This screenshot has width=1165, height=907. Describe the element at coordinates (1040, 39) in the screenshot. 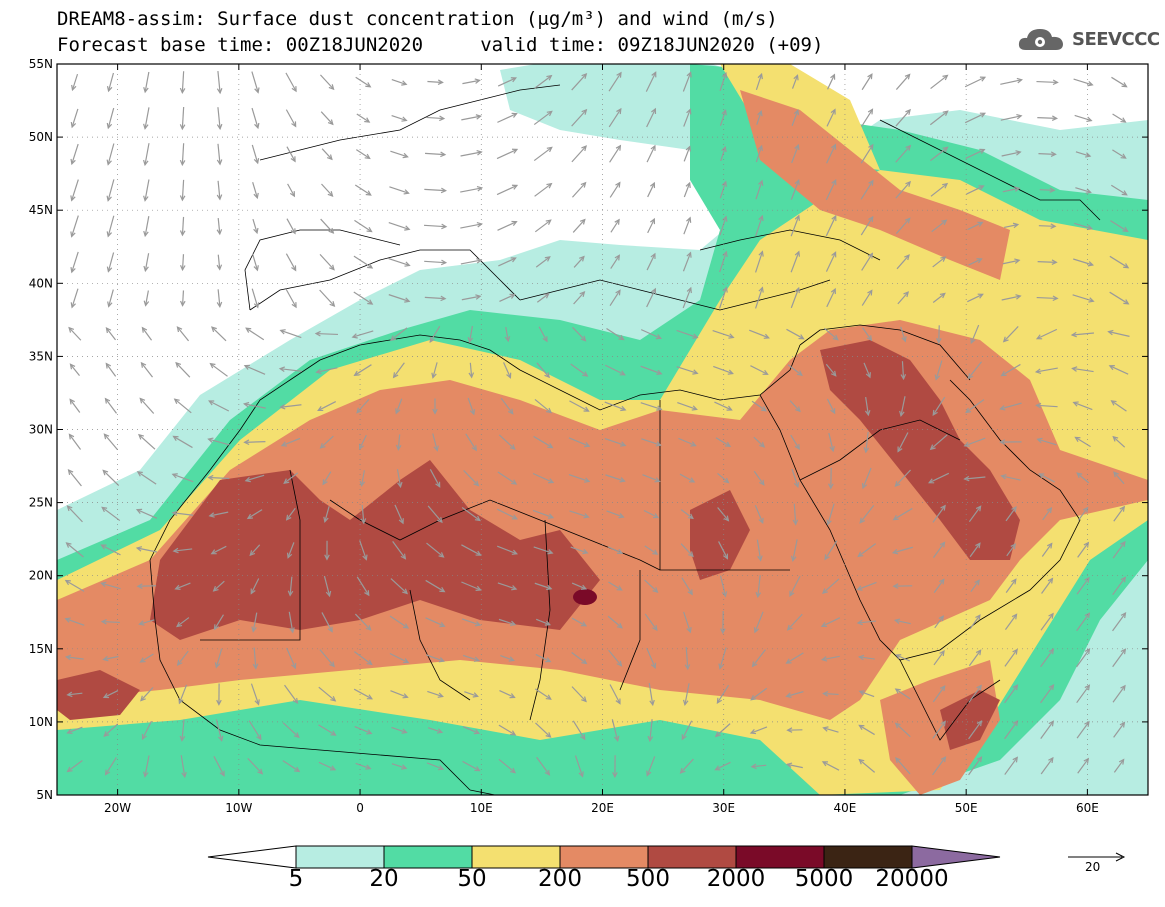

I see `cloud-gear-icon` at that location.